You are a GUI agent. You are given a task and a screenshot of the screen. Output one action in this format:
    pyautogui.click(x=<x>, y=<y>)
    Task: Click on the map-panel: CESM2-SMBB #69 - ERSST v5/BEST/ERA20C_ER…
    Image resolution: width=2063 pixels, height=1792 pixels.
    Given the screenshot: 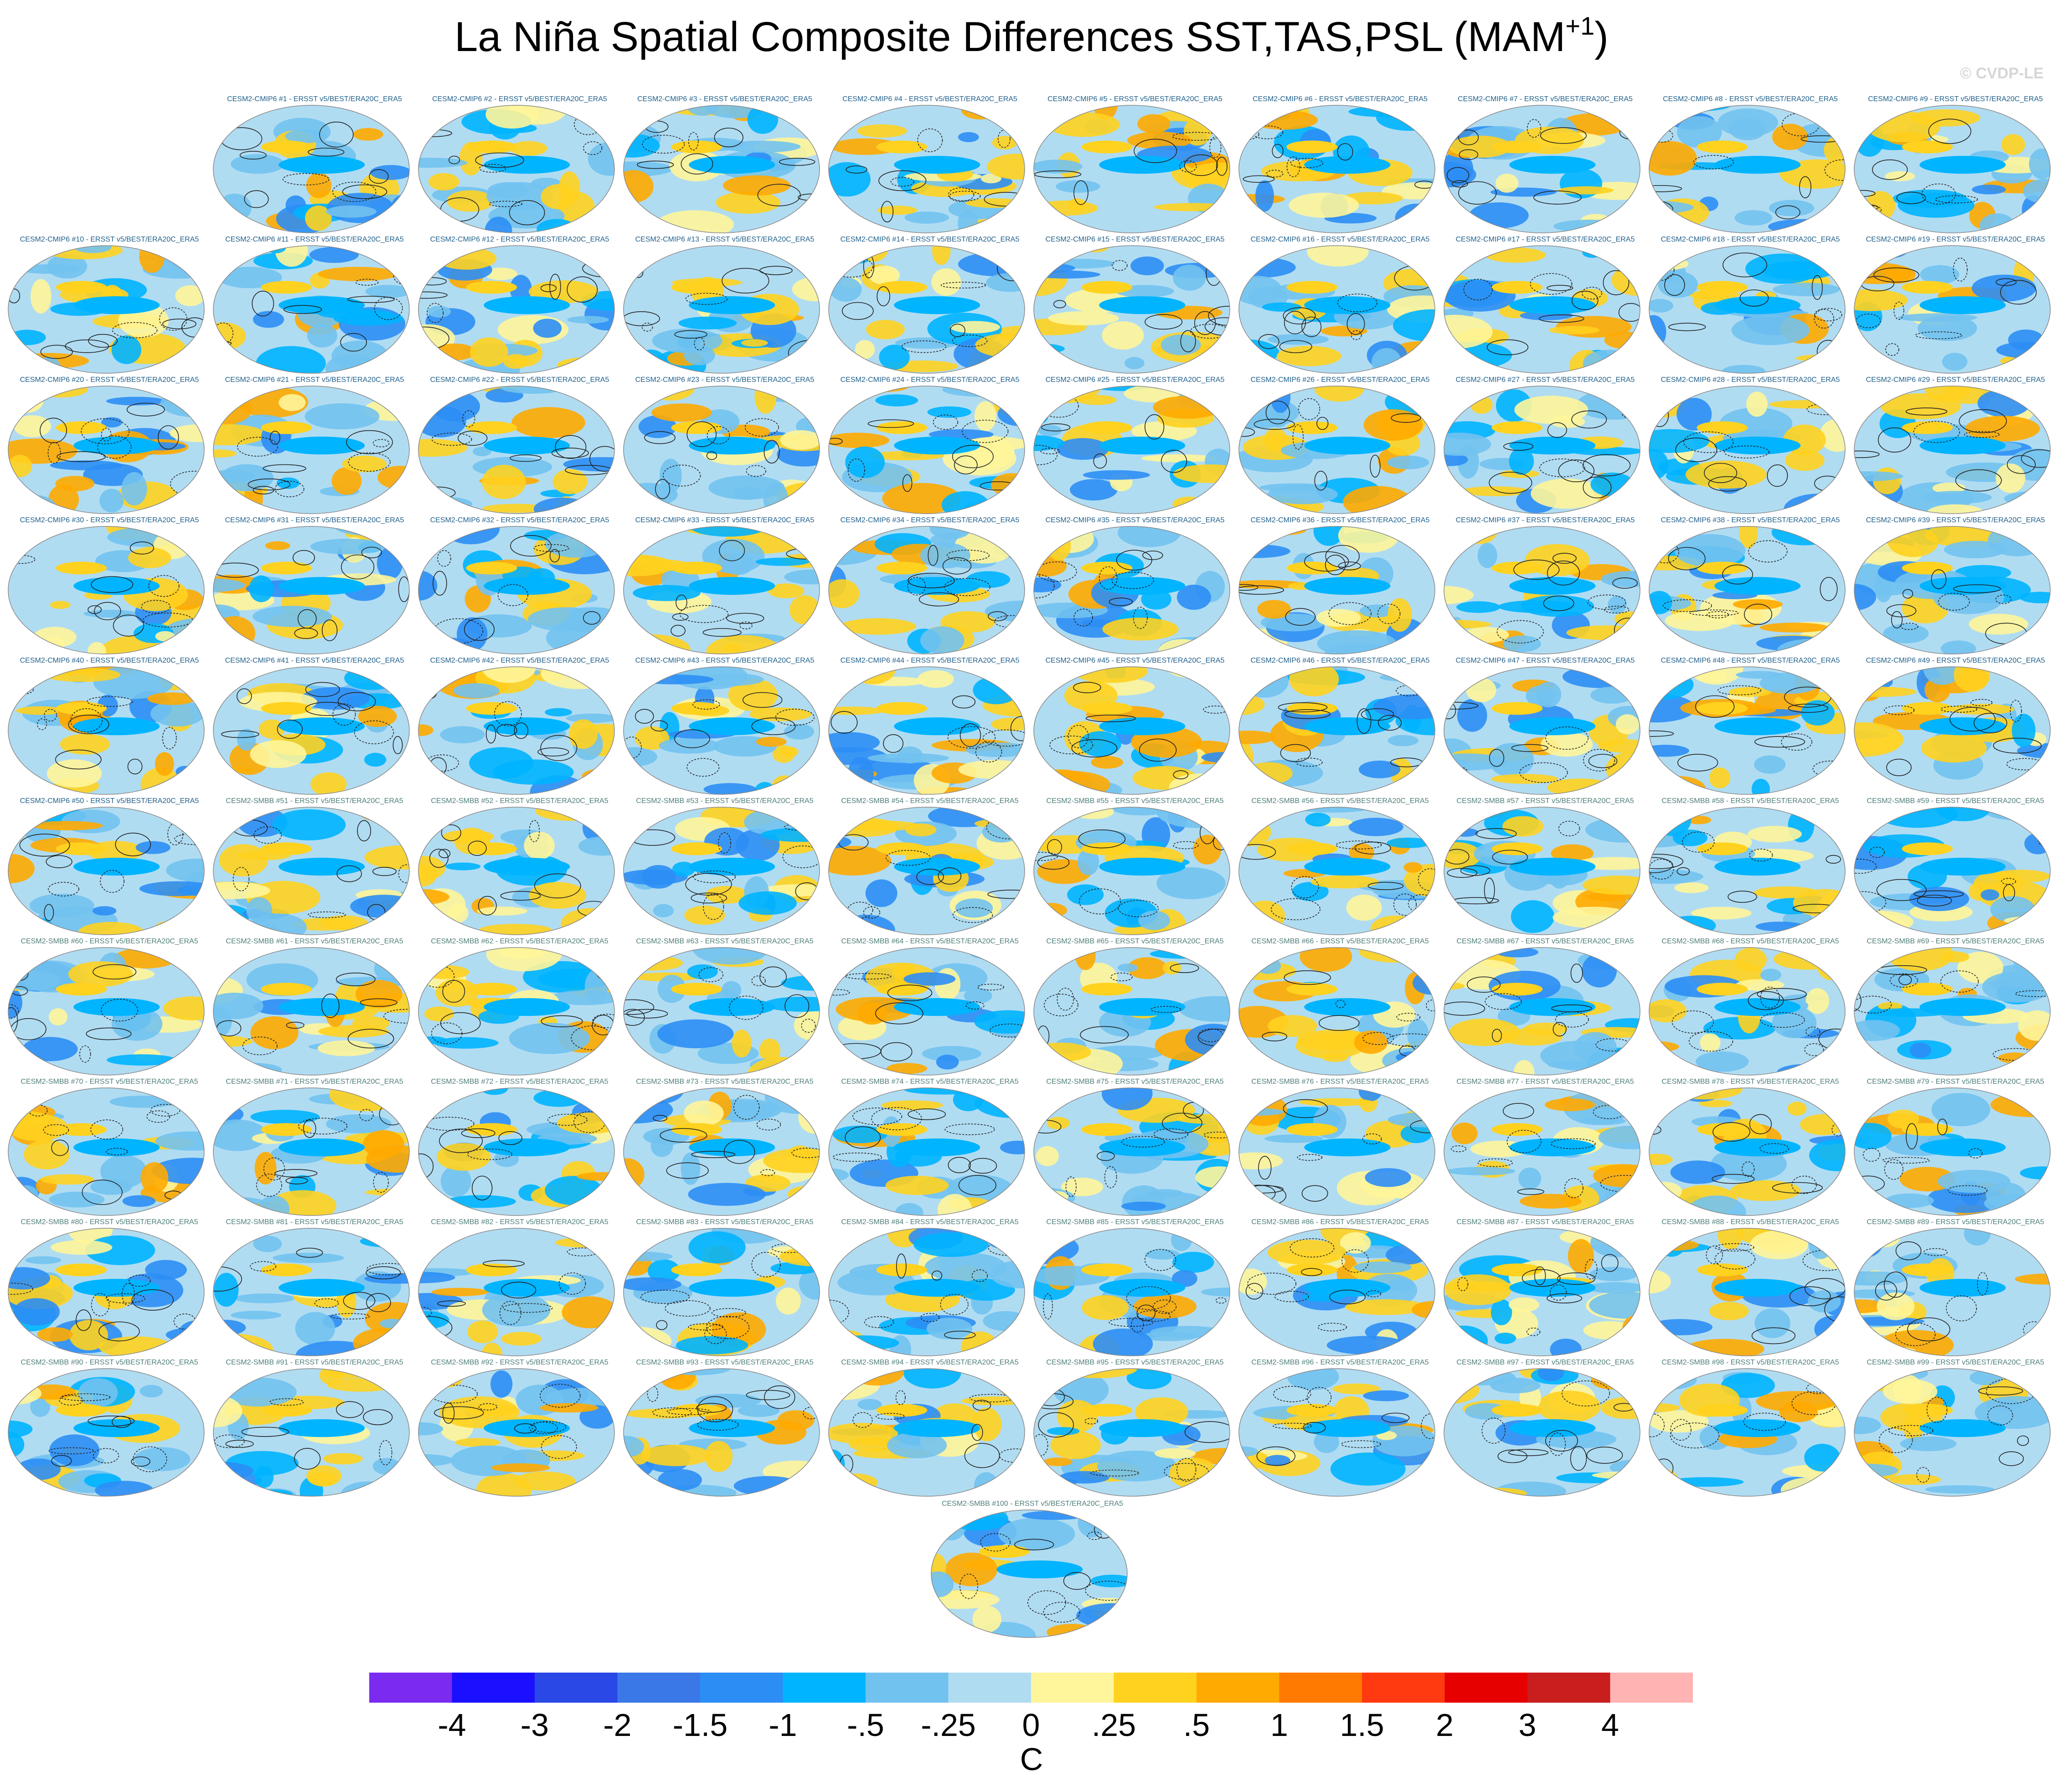 What is the action you would take?
    pyautogui.click(x=1955, y=1006)
    